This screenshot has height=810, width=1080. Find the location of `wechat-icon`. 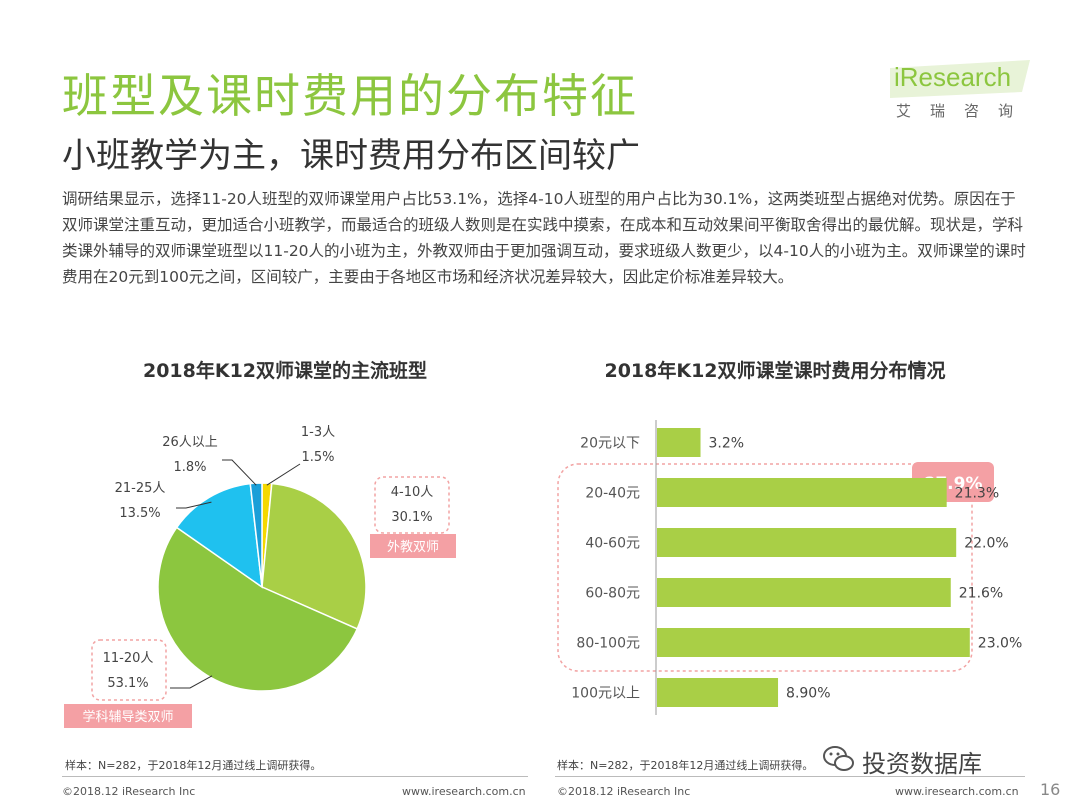

wechat-icon is located at coordinates (838, 758).